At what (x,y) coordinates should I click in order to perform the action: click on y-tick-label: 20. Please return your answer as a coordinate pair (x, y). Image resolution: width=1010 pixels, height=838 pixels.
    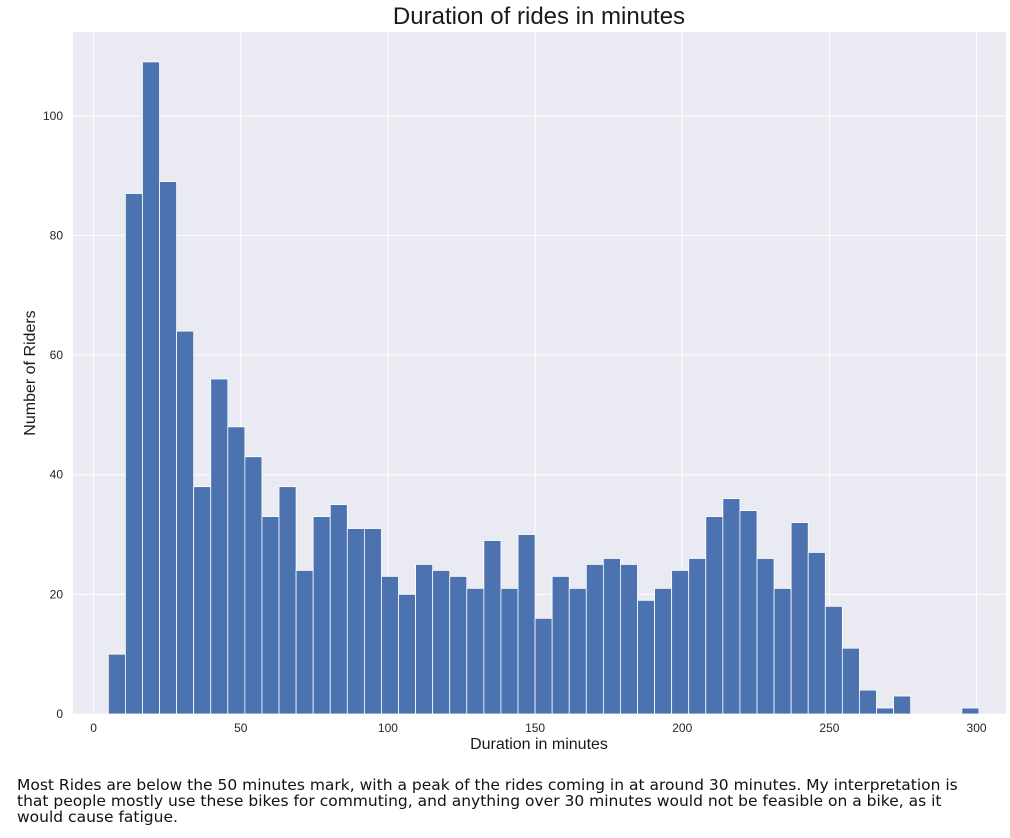
    Looking at the image, I should click on (57, 594).